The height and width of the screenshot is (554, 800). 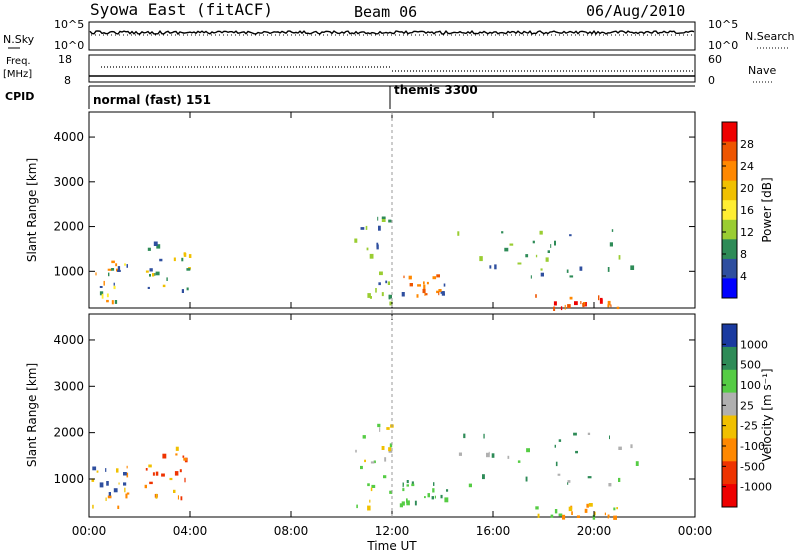 What do you see at coordinates (747, 144) in the screenshot?
I see `colorbar-tick-label: 28` at bounding box center [747, 144].